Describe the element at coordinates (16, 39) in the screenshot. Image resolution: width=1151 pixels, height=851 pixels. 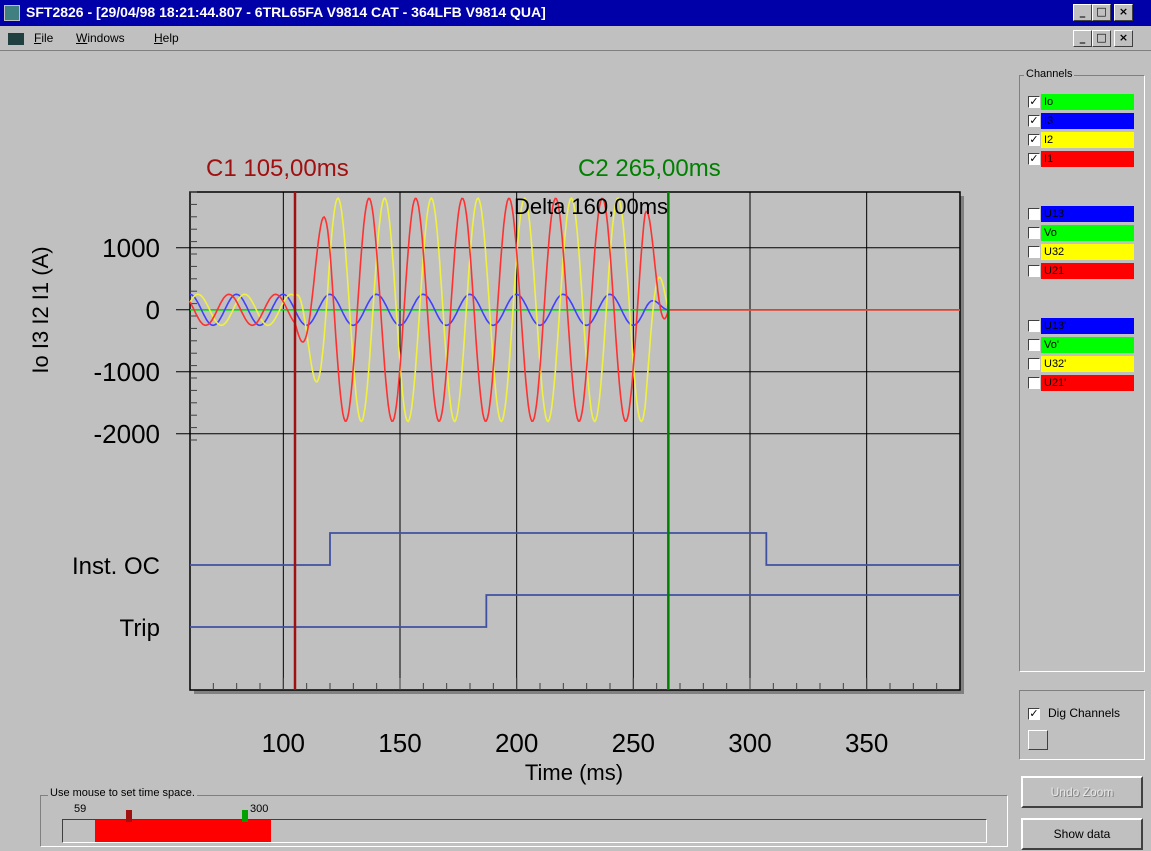
I see `document-icon` at that location.